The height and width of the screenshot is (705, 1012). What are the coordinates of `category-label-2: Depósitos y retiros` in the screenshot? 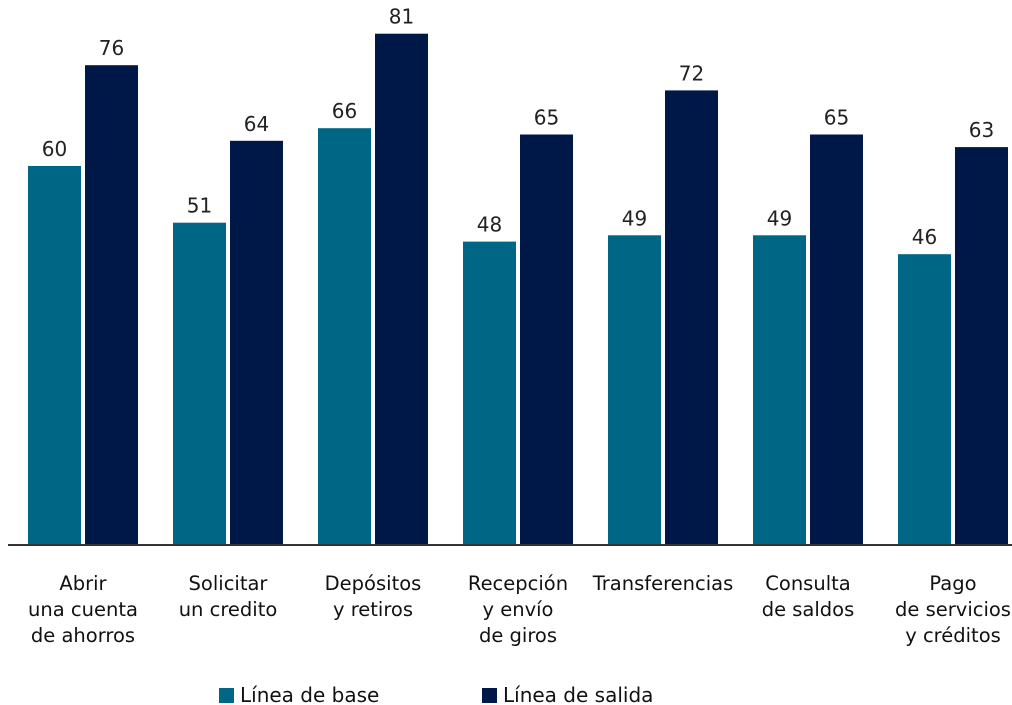 It's located at (373, 596).